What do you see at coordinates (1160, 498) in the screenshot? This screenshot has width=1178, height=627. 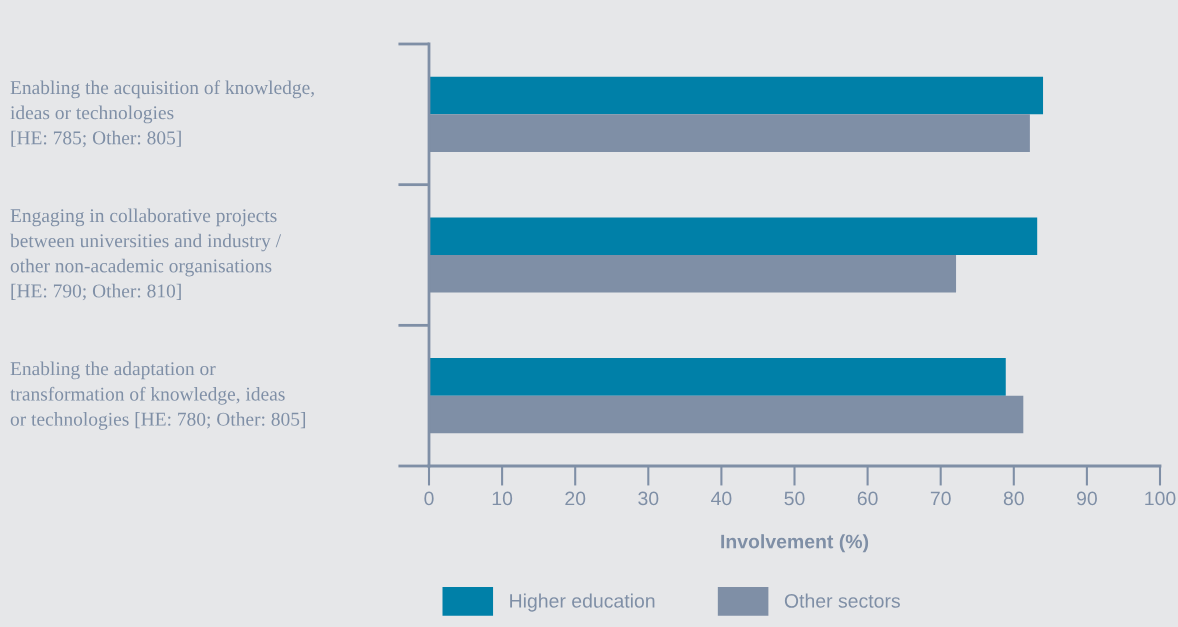 I see `x-tick-label: 100` at bounding box center [1160, 498].